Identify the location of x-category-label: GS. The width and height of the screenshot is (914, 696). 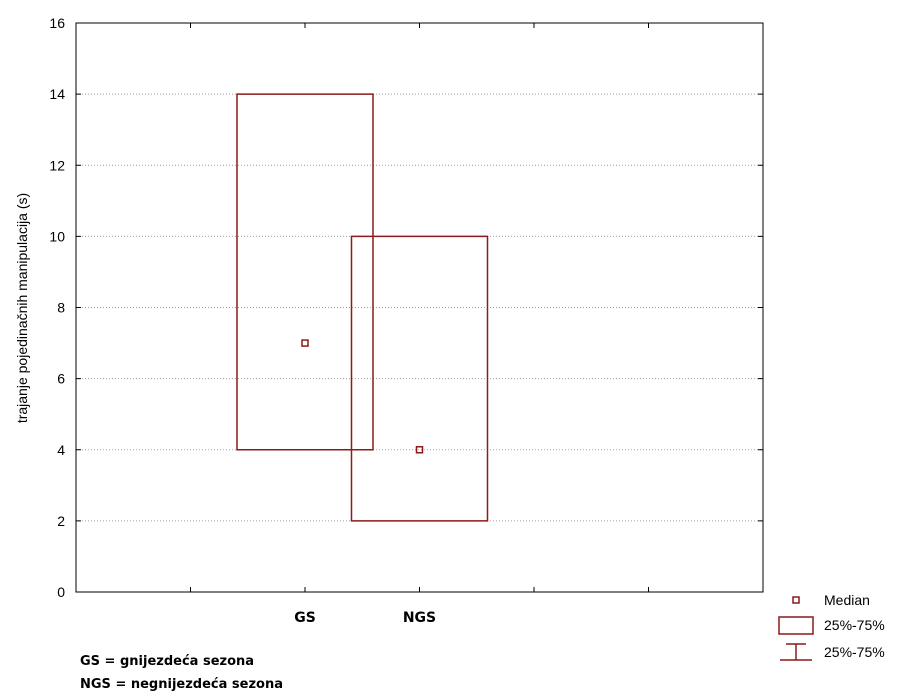
(305, 618).